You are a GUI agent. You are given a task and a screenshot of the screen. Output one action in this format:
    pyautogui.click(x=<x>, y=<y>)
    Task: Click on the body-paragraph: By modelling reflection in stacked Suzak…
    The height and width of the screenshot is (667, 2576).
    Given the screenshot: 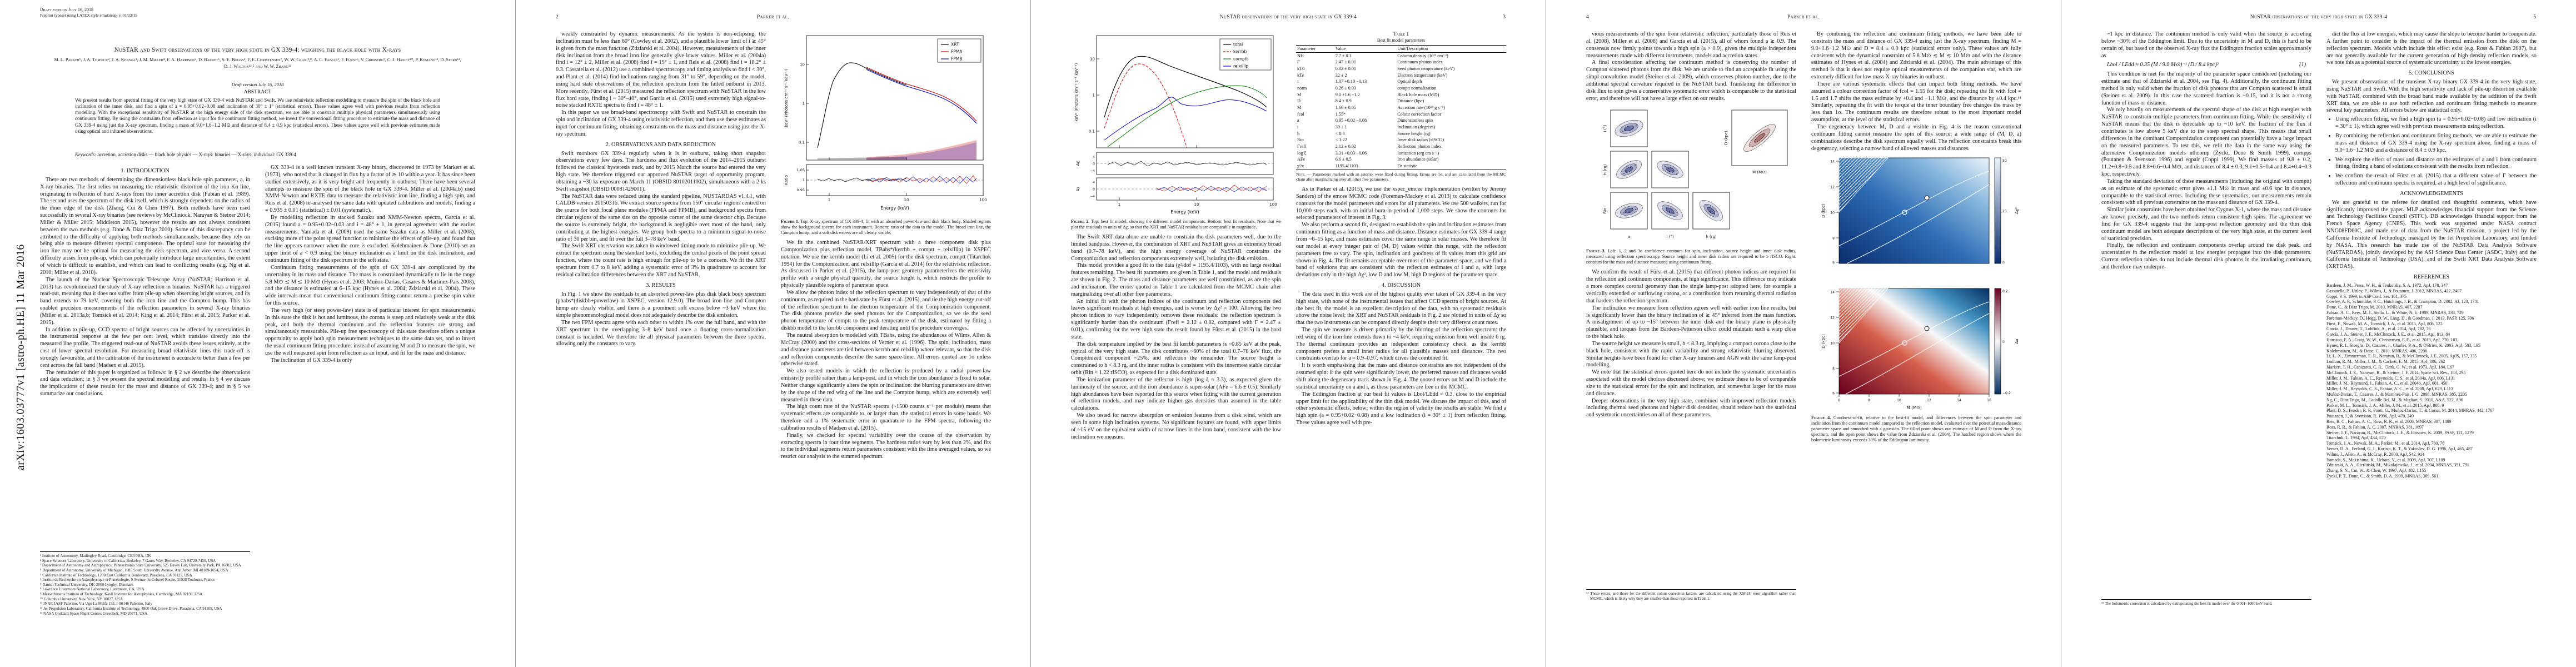 What is the action you would take?
    pyautogui.click(x=370, y=238)
    